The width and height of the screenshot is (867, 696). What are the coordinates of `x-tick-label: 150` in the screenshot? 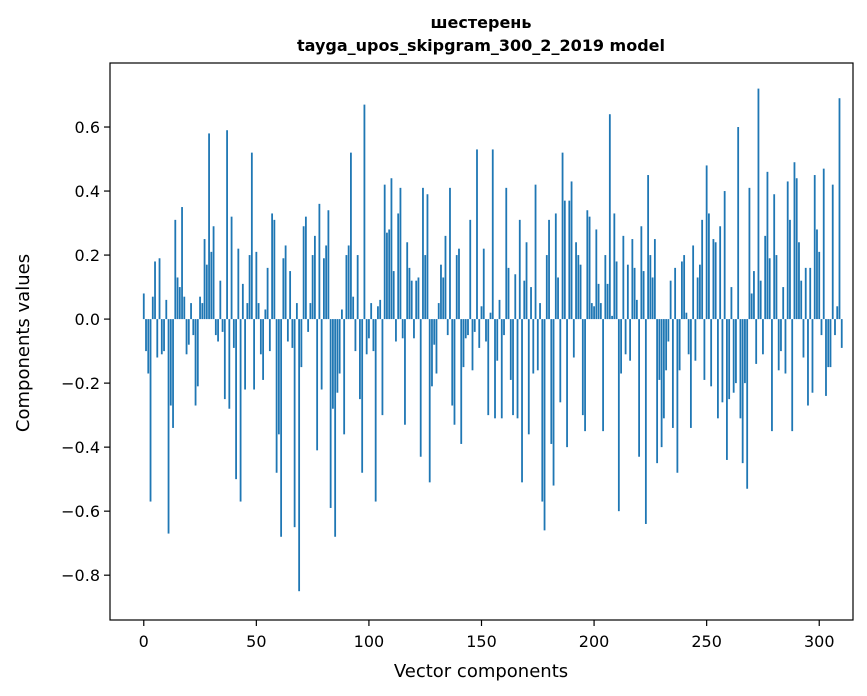 It's located at (481, 641).